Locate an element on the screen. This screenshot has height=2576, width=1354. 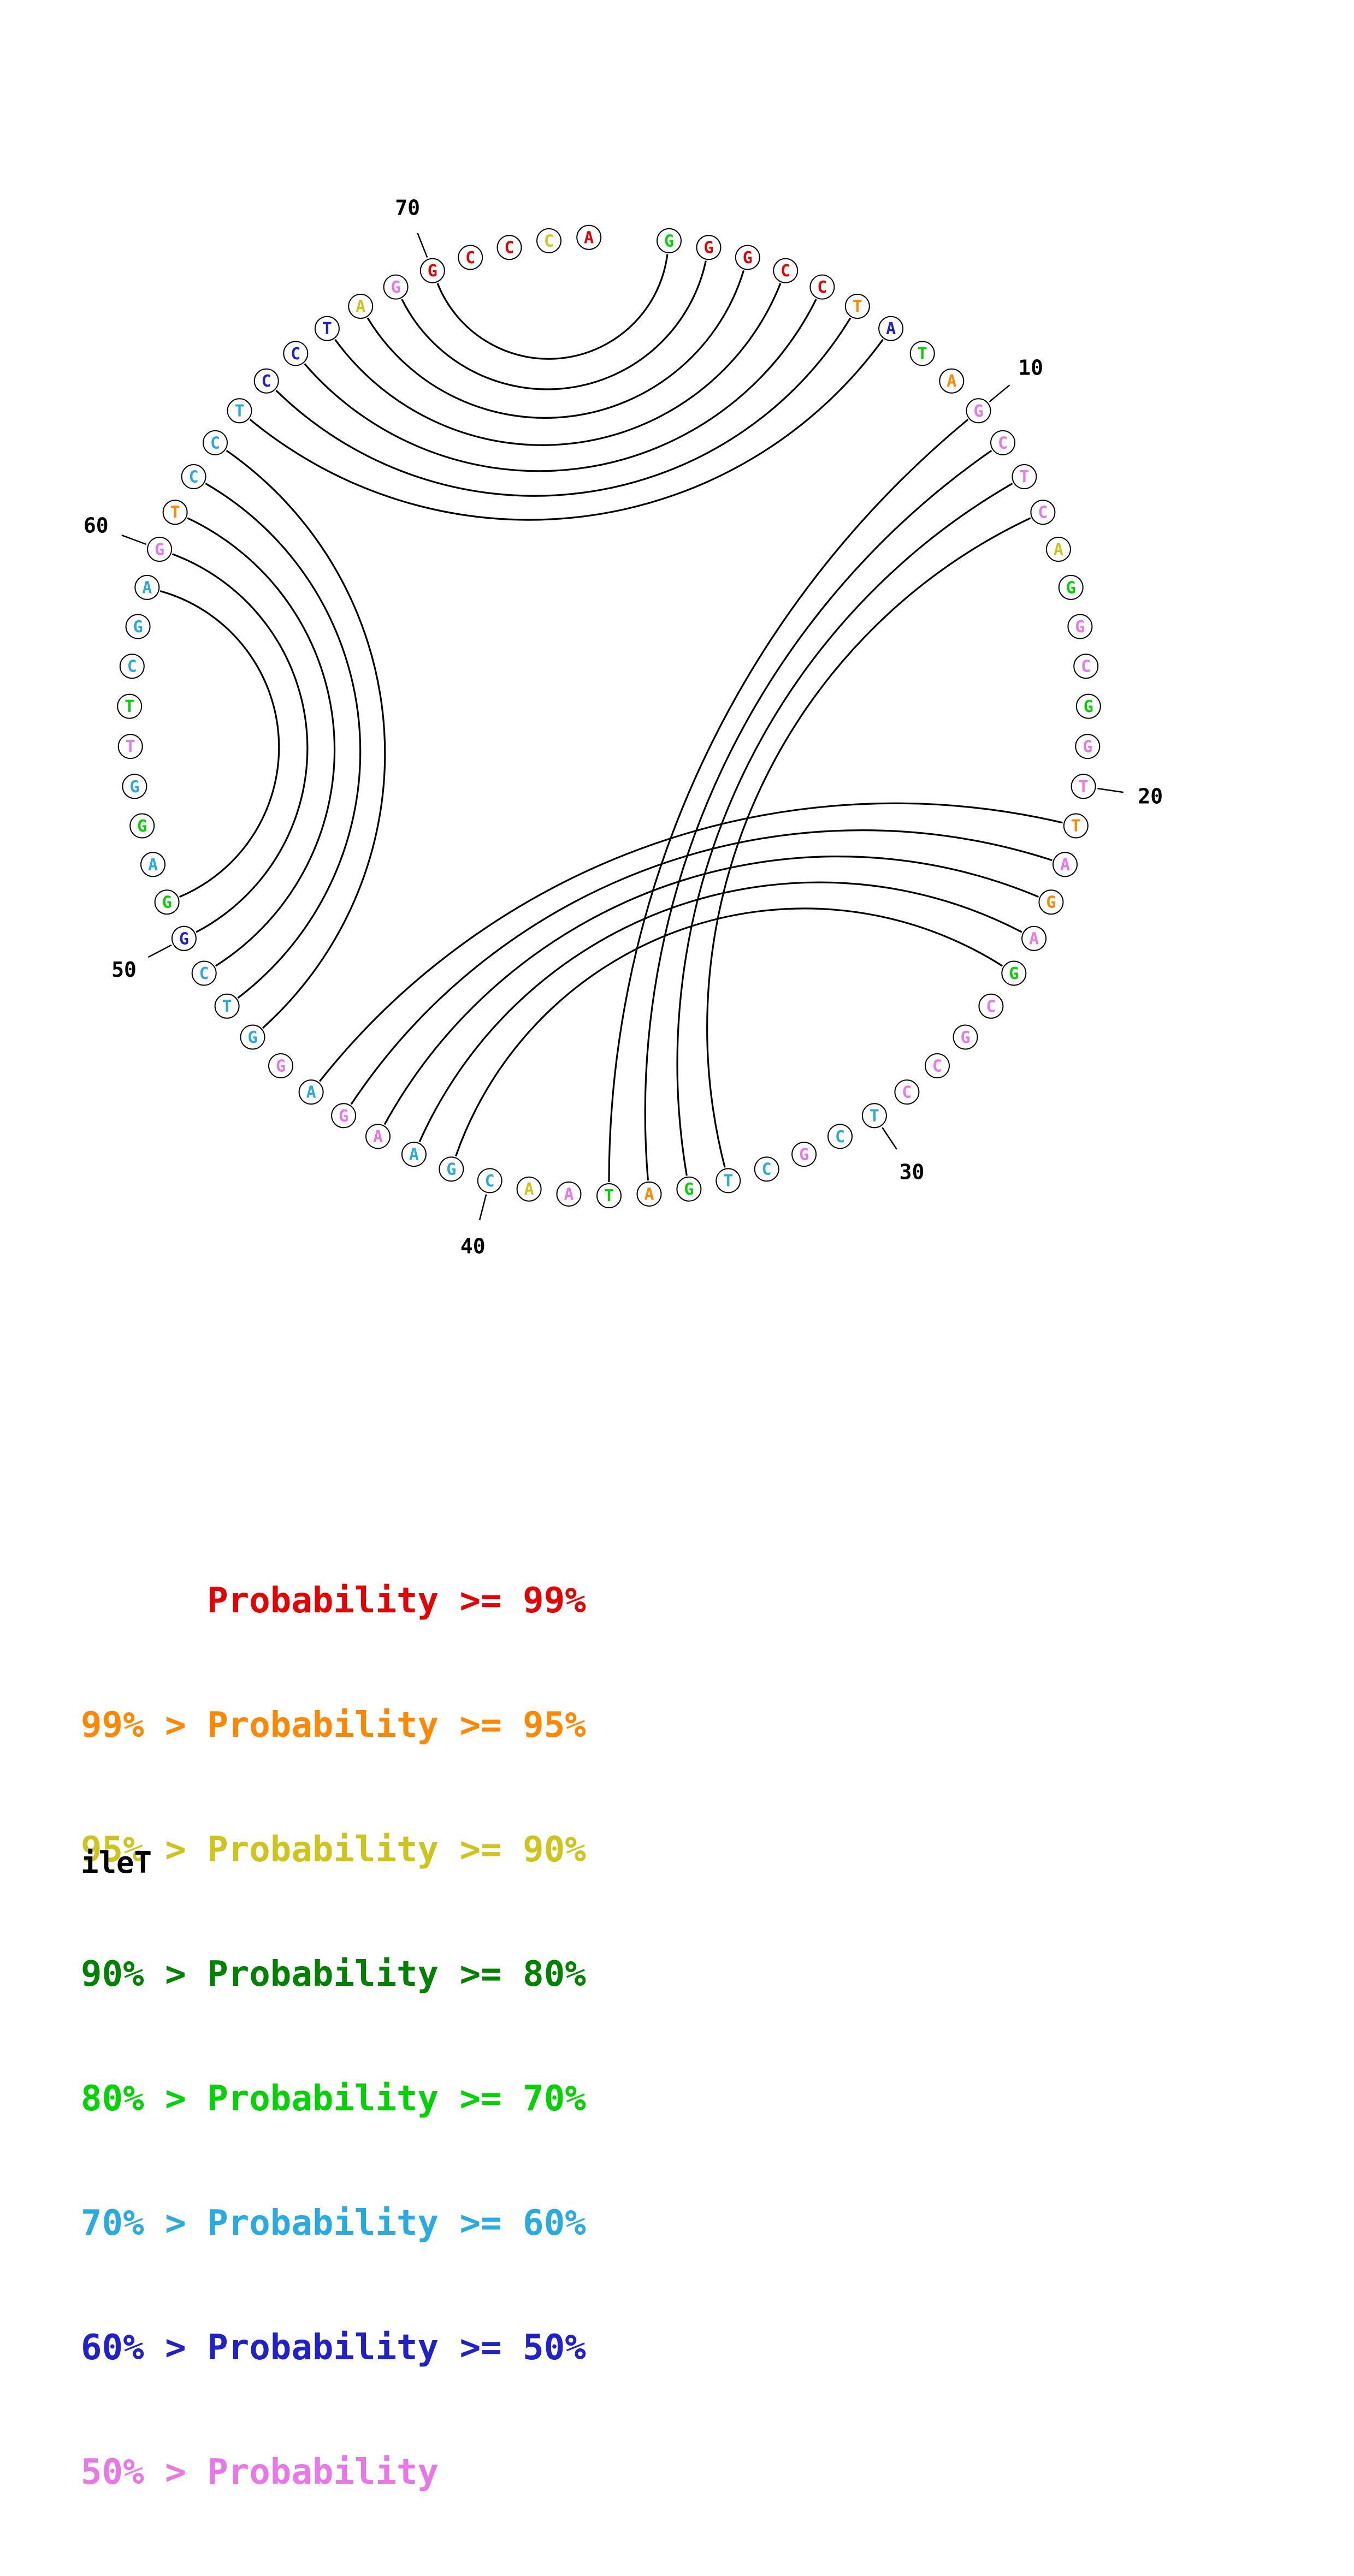
legend-row-p95: 99% > Probability >= 95% is located at coordinates (333, 1725).